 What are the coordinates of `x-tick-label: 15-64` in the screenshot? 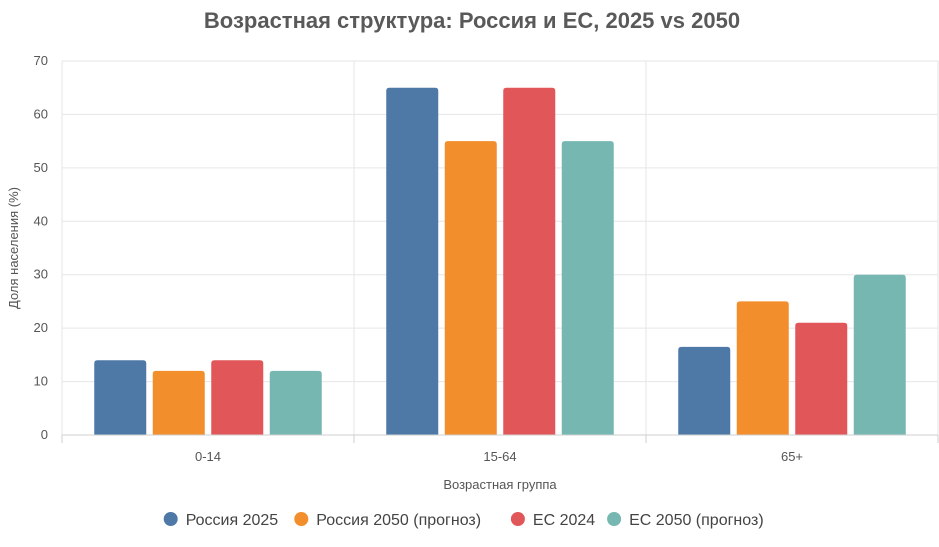 It's located at (499, 456).